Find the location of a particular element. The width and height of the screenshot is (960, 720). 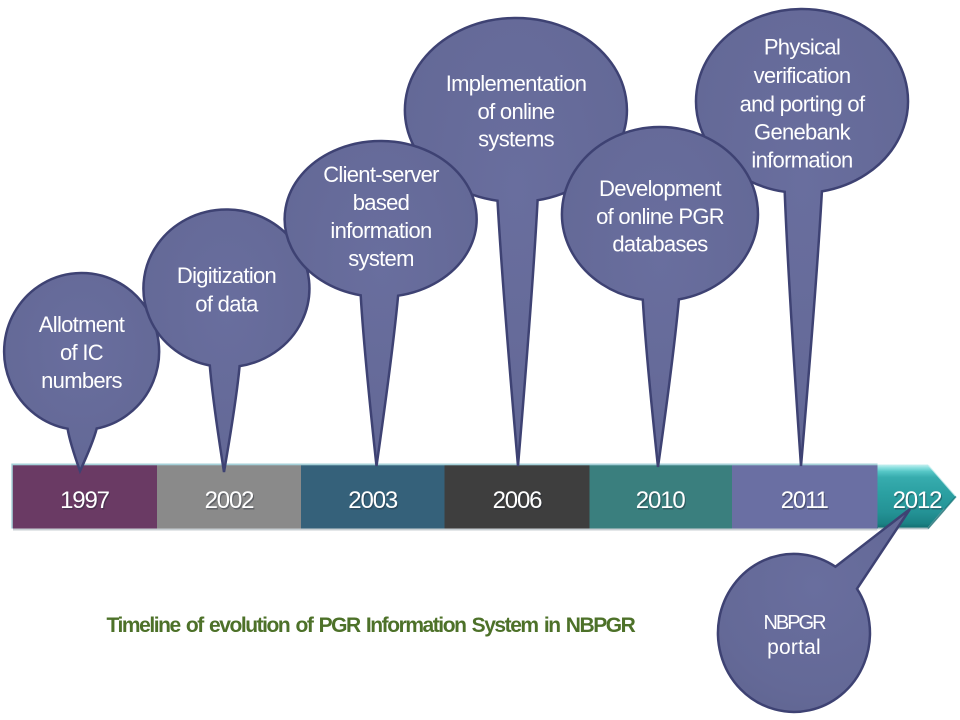

svg-text: verification is located at coordinates (802, 75).